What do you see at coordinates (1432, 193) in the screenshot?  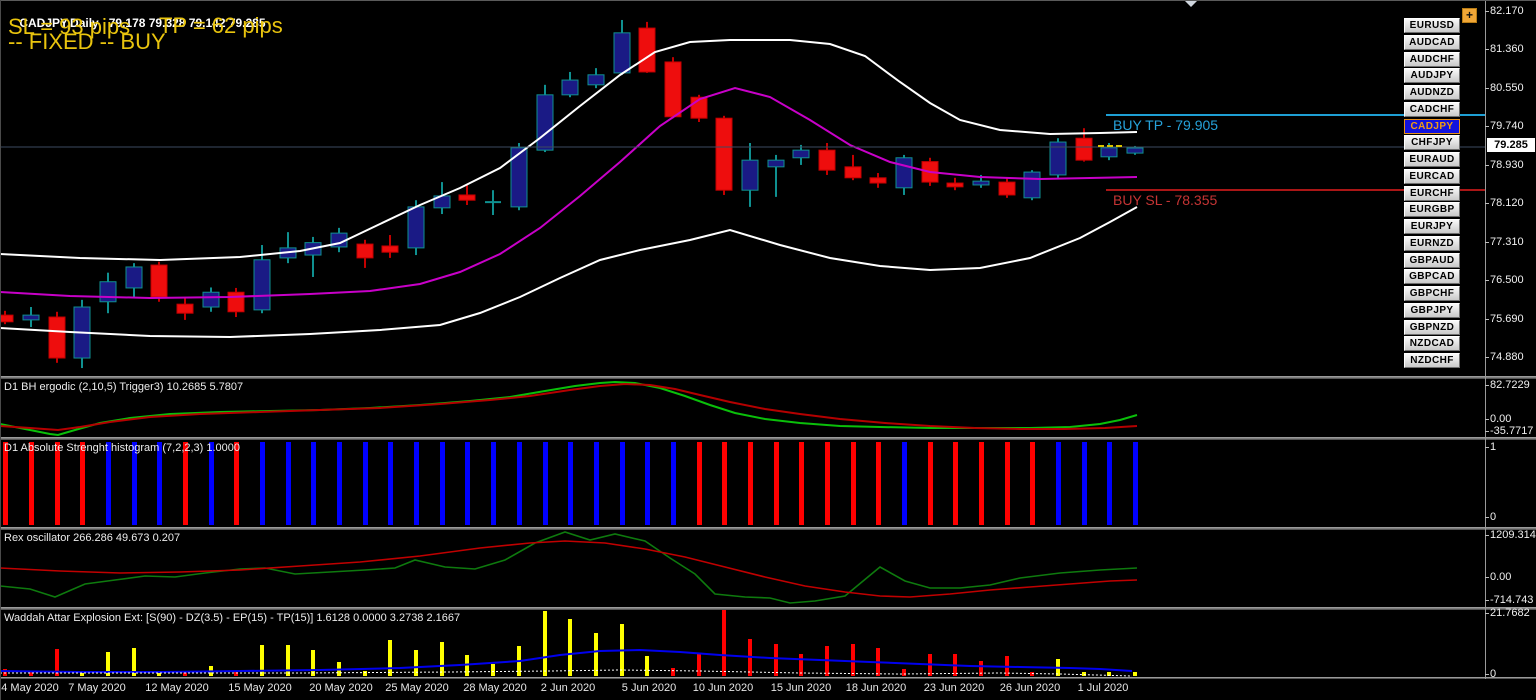 I see `market-watch-symbol-button-eurchf: EURCHF` at bounding box center [1432, 193].